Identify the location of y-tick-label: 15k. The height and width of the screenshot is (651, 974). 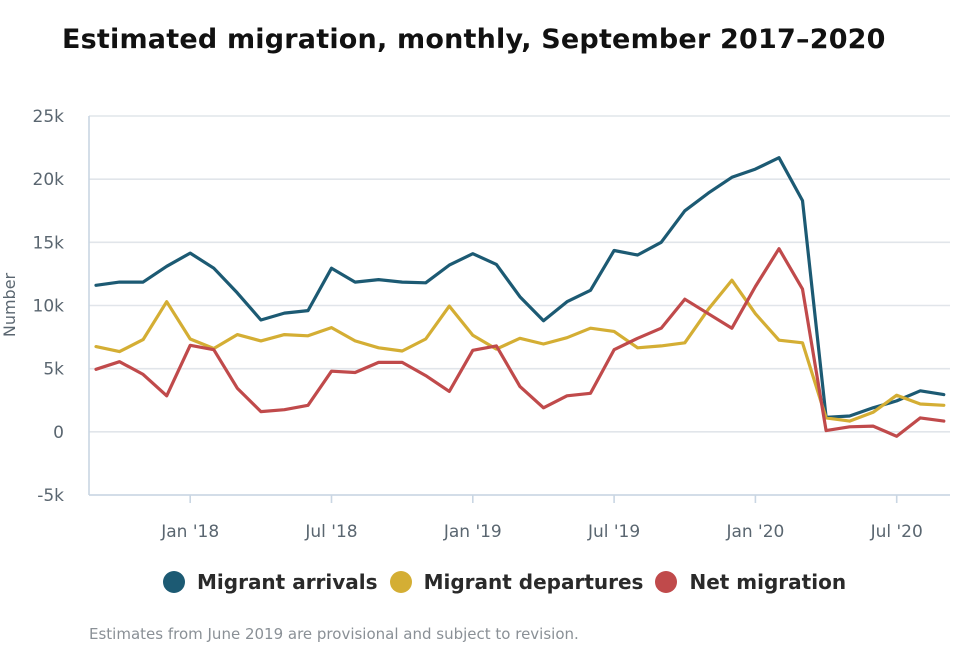
(49, 243).